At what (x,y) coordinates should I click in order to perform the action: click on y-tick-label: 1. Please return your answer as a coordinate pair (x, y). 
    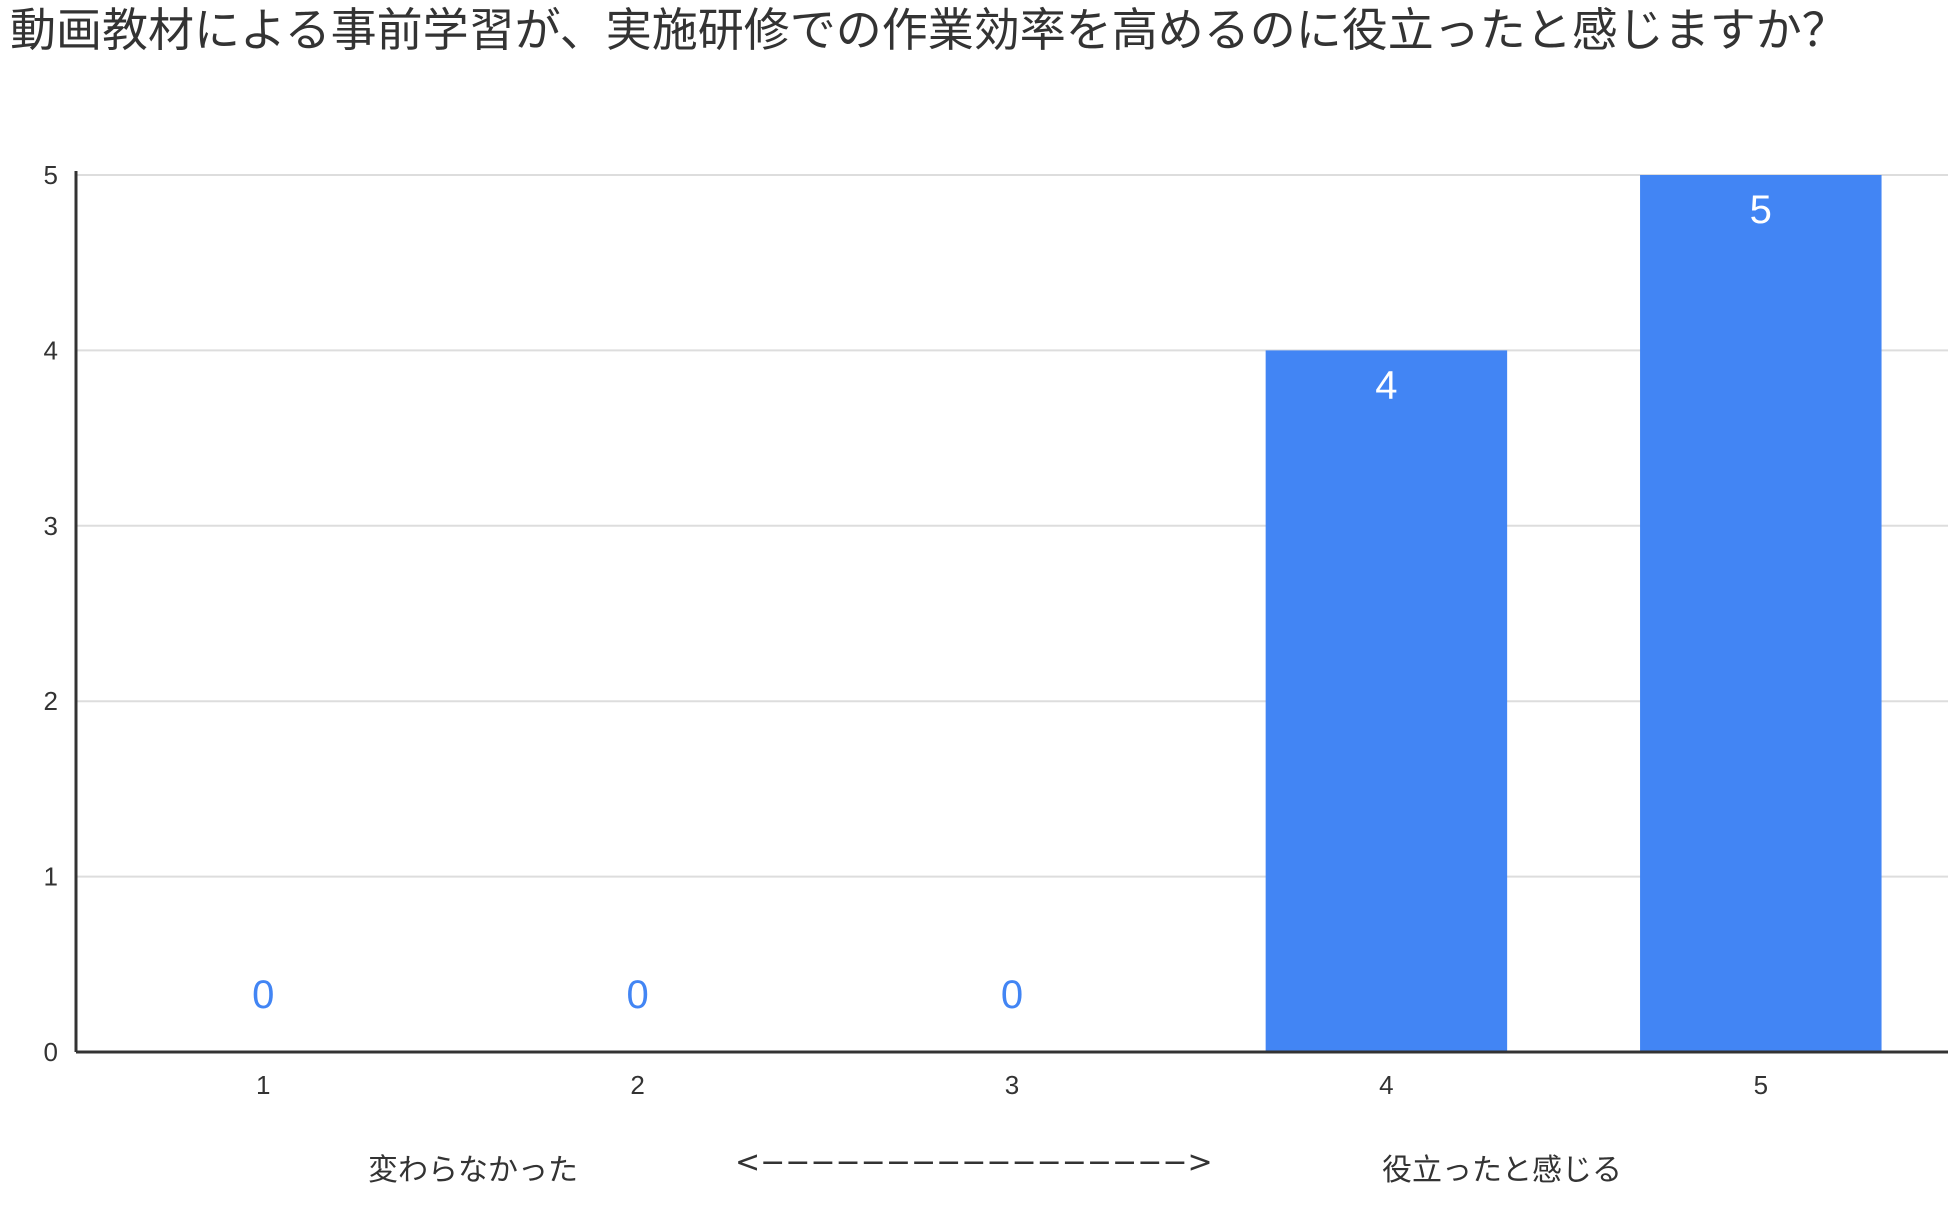
    Looking at the image, I should click on (51, 877).